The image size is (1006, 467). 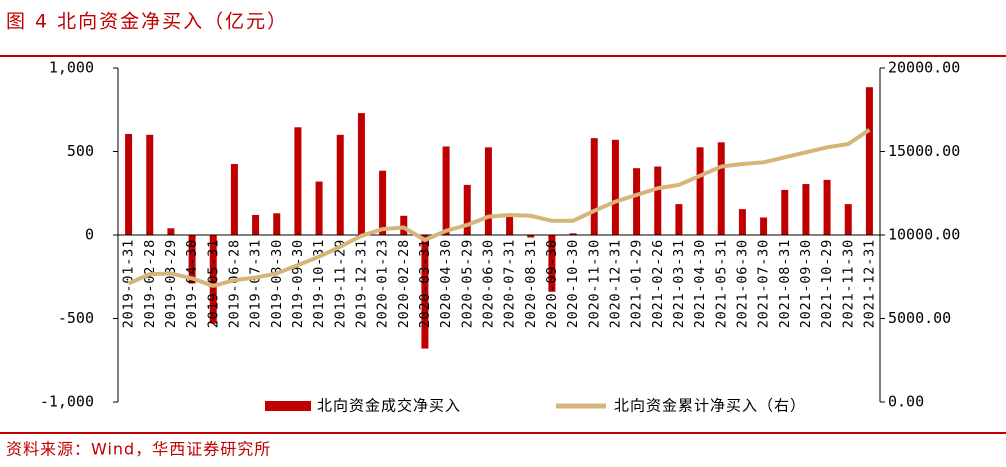 What do you see at coordinates (446, 283) in the screenshot?
I see `x-tick-label: 2020-04-30` at bounding box center [446, 283].